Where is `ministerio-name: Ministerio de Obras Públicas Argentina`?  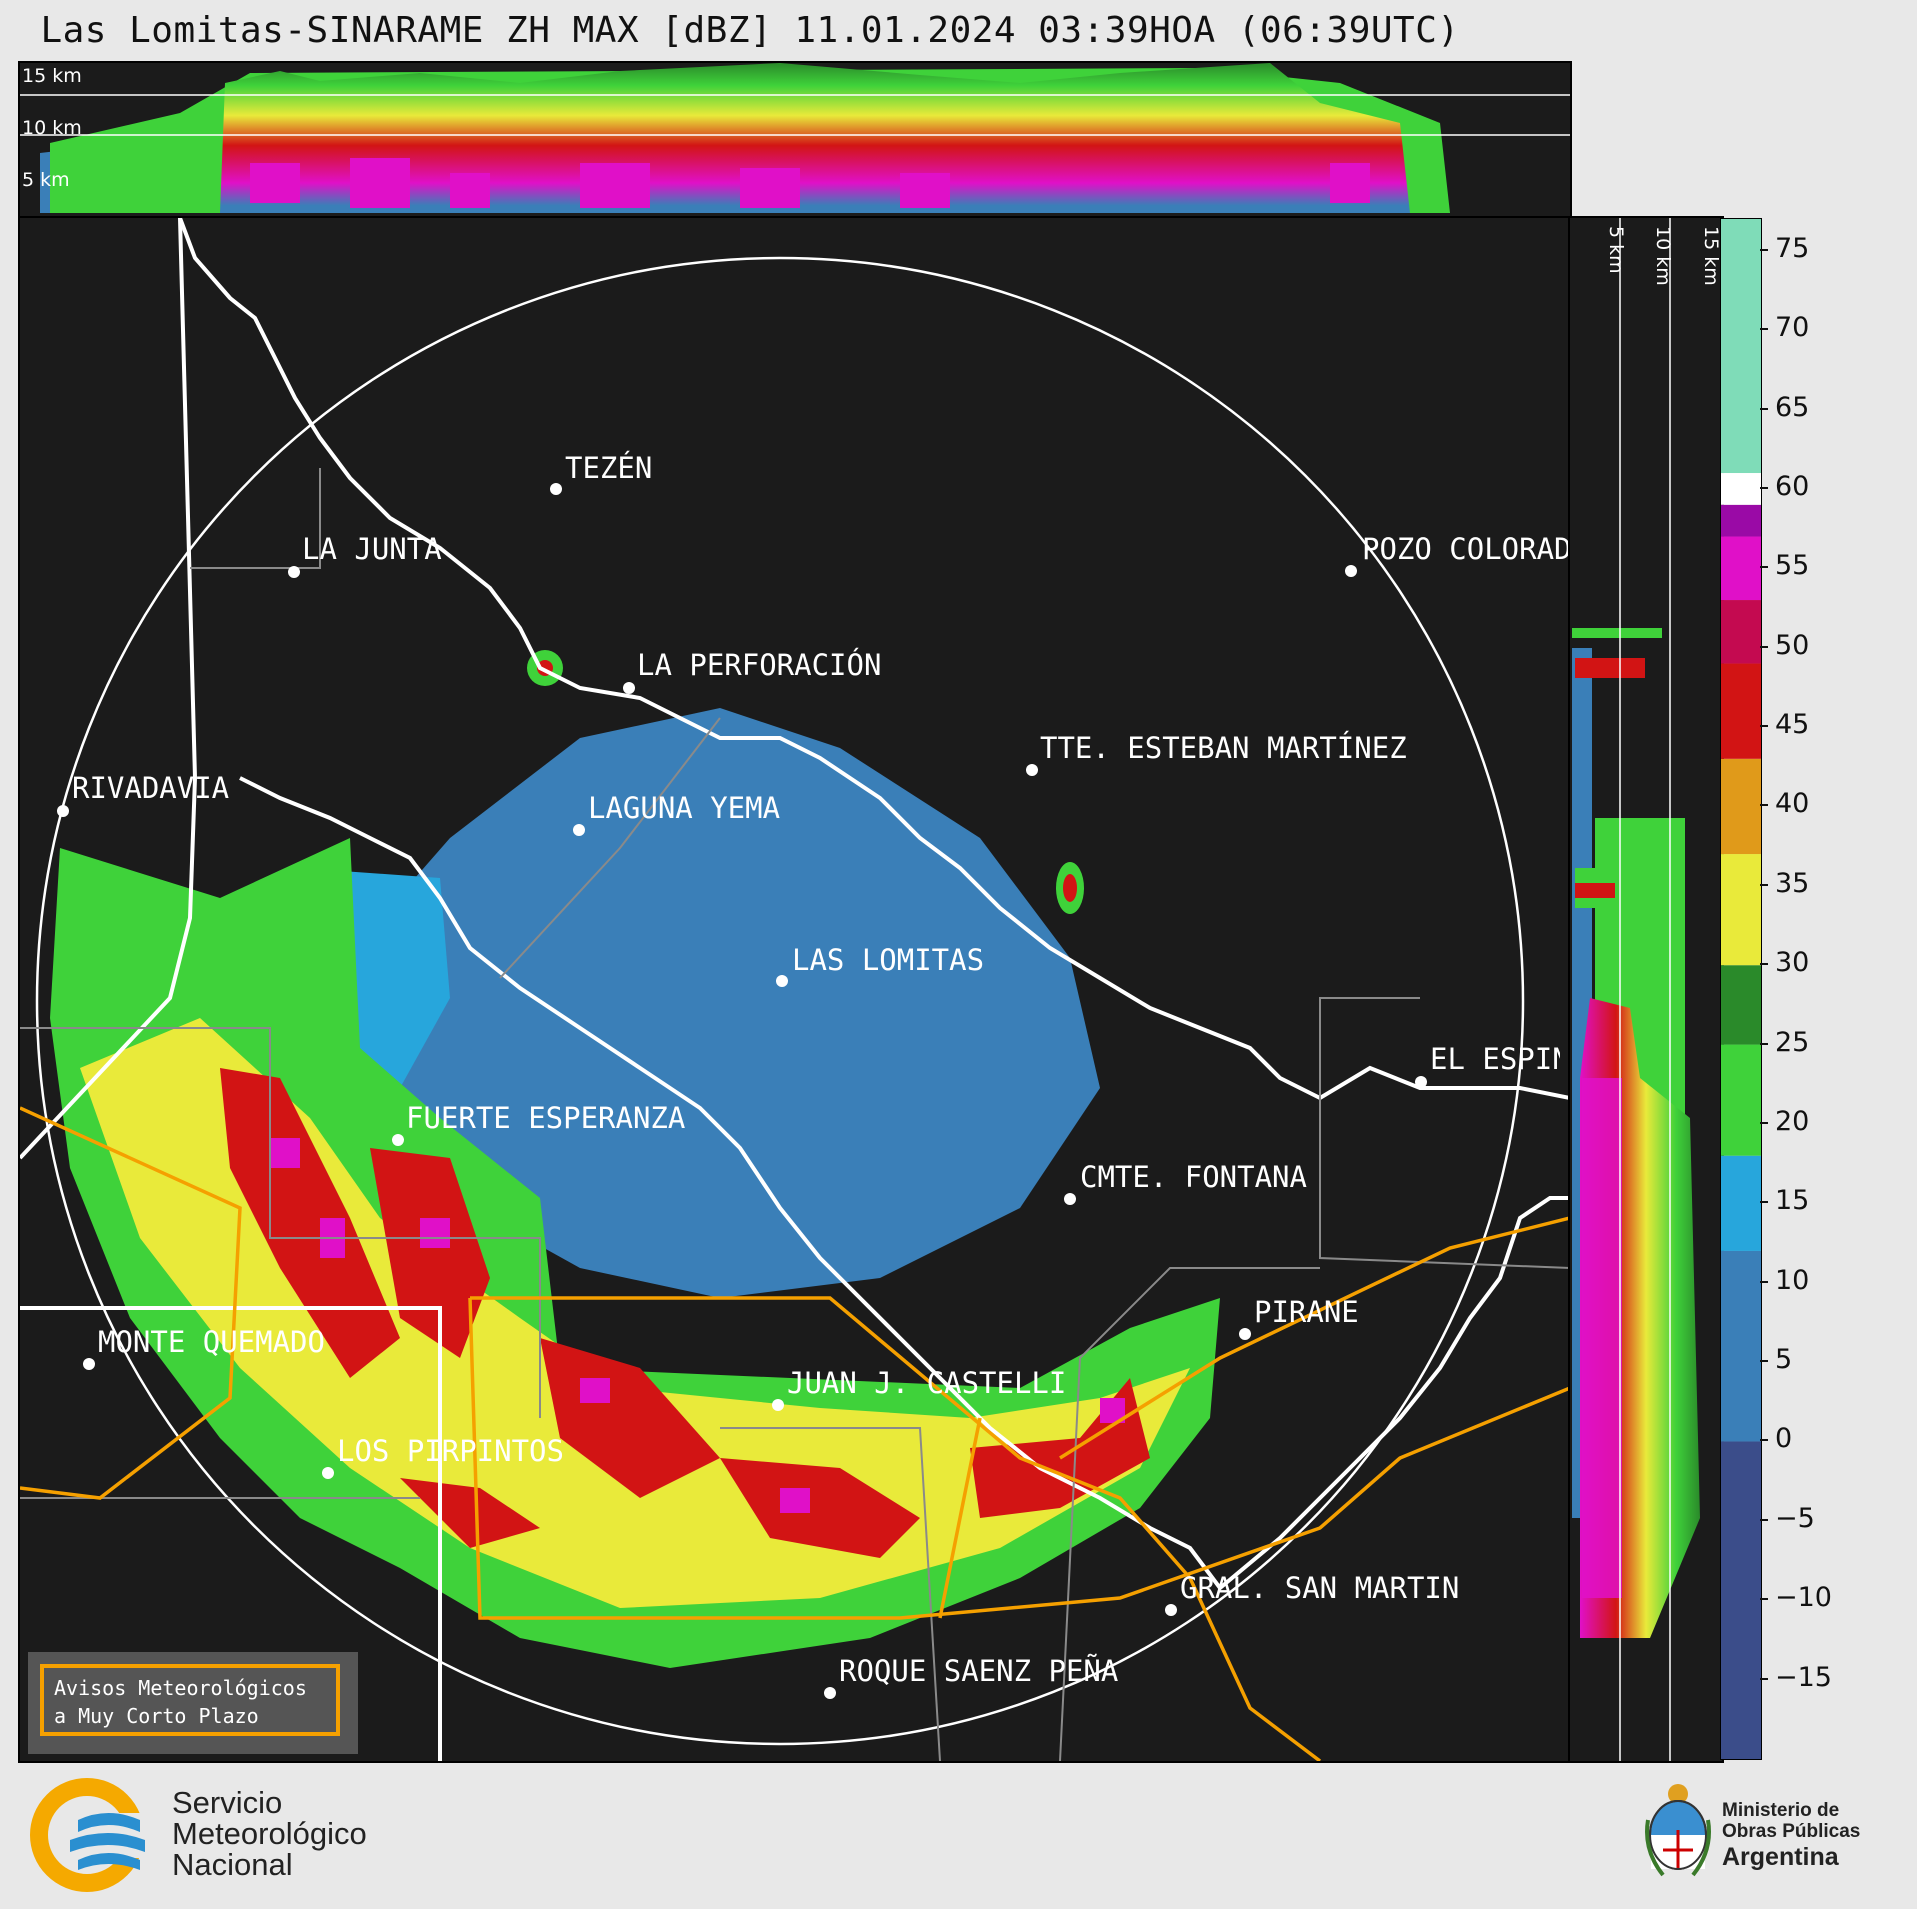 ministerio-name: Ministerio de Obras Públicas Argentina is located at coordinates (1791, 1836).